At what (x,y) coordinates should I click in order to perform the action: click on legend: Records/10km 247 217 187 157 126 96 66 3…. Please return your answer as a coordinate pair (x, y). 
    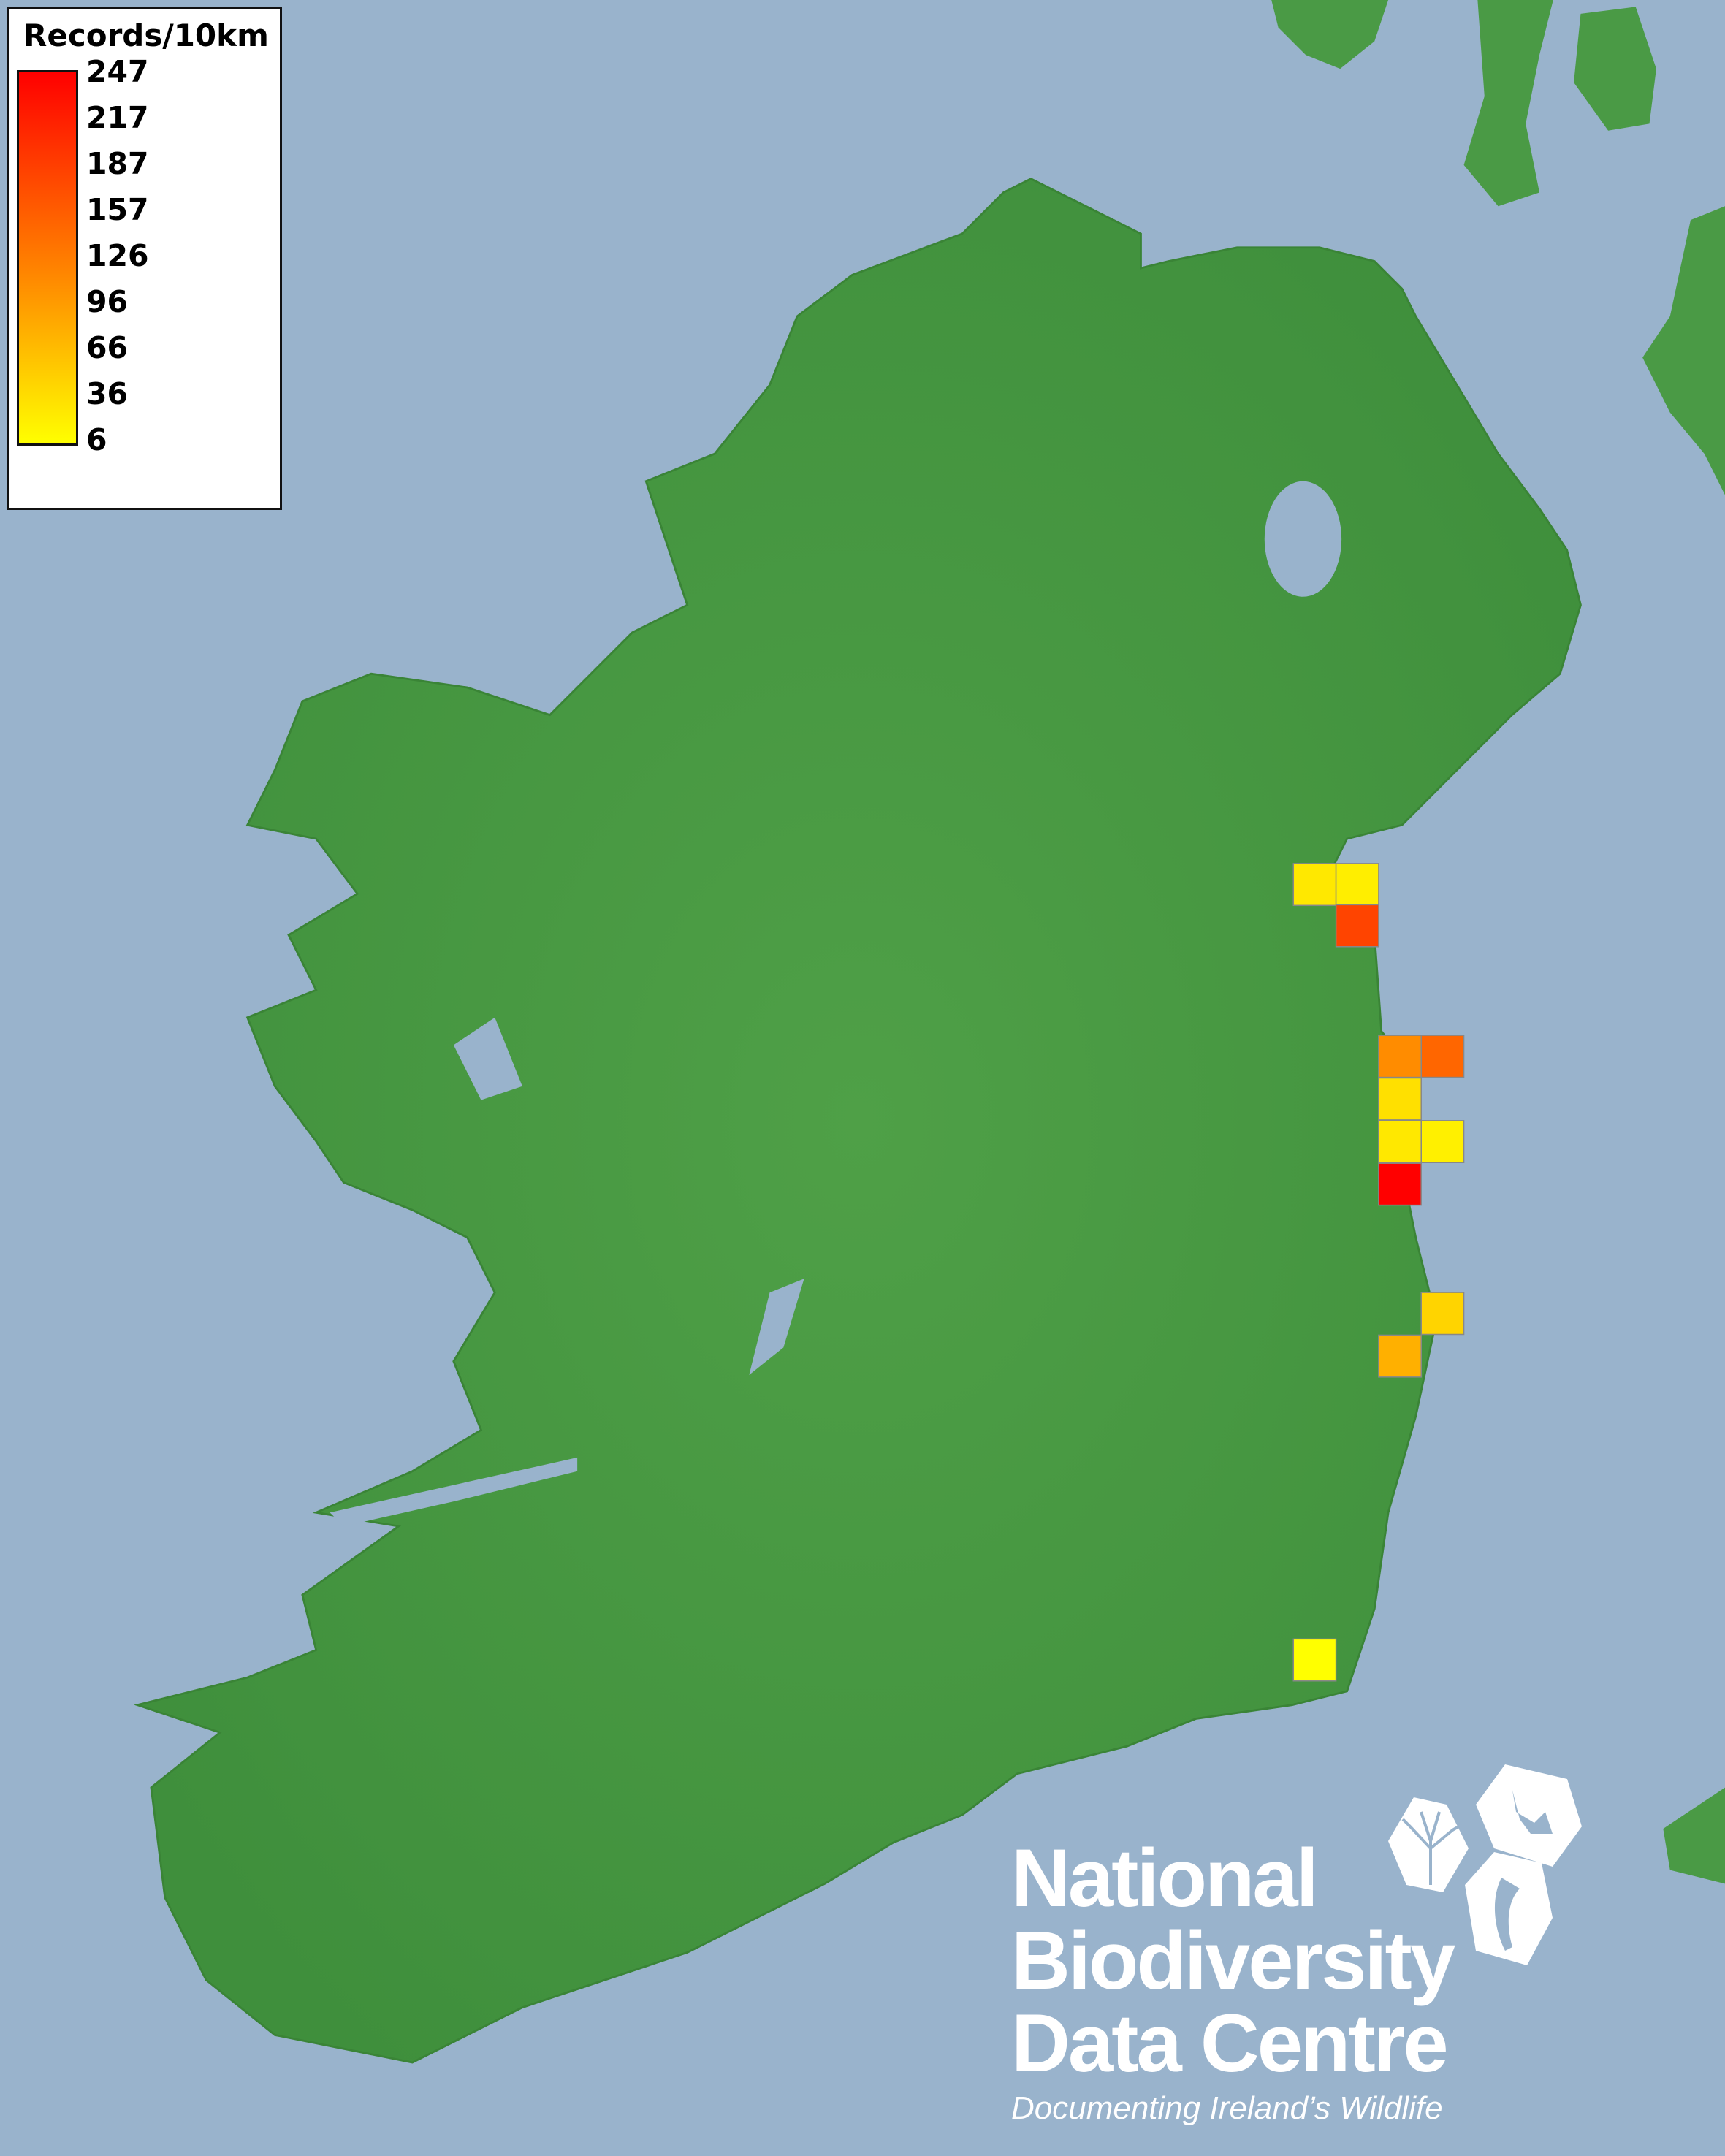
    Looking at the image, I should click on (144, 258).